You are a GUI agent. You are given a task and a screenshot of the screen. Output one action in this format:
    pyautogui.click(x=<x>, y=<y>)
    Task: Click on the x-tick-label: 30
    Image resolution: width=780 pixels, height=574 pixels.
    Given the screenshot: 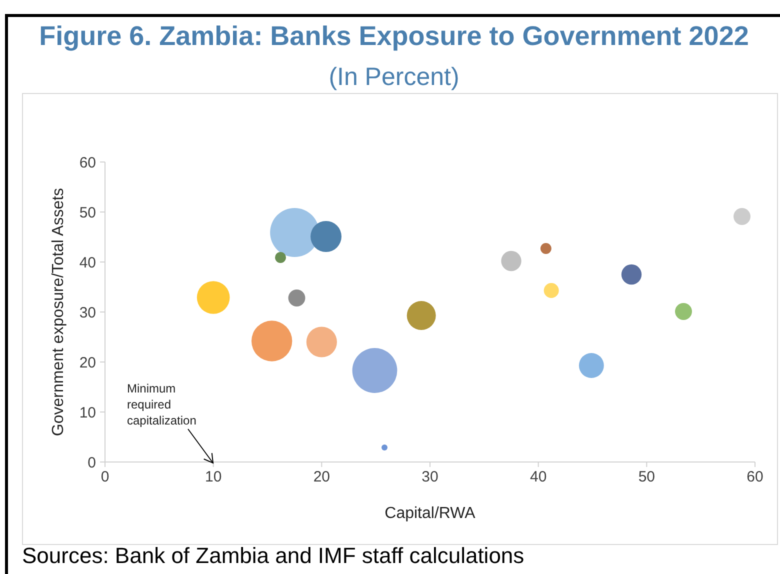 What is the action you would take?
    pyautogui.click(x=430, y=477)
    